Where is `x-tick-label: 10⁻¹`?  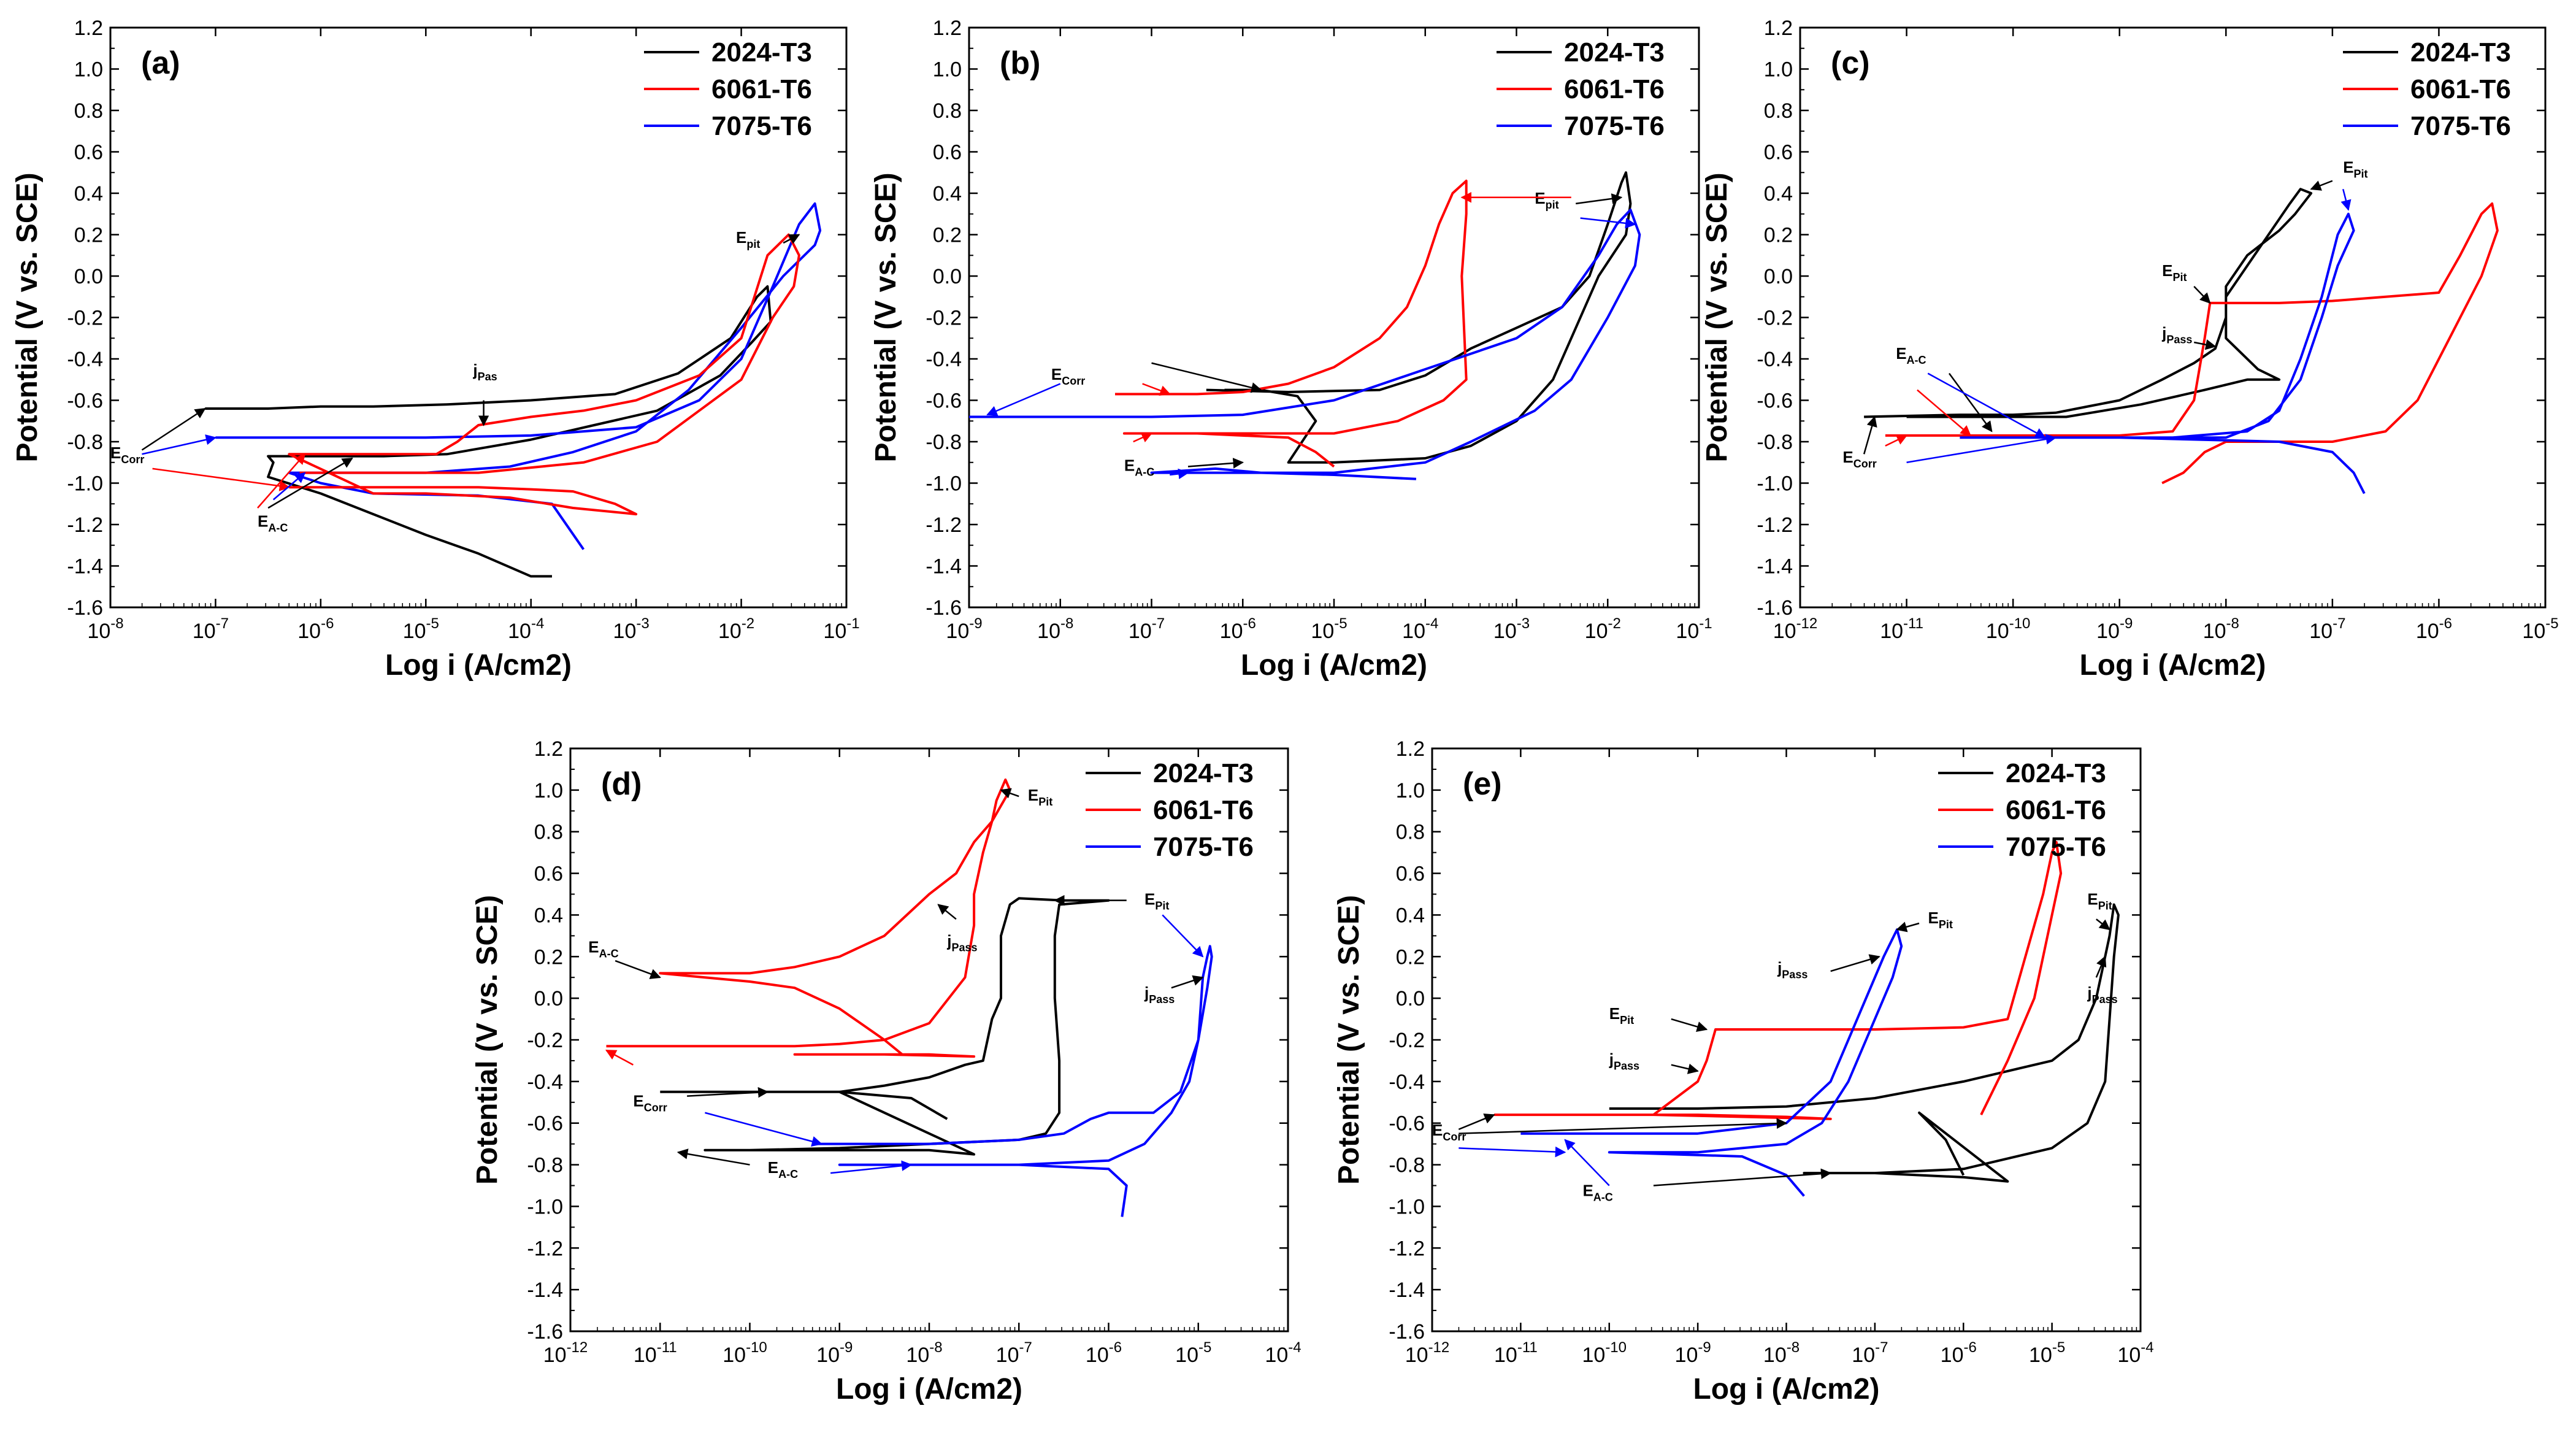
x-tick-label: 10⁻¹ is located at coordinates (1694, 629).